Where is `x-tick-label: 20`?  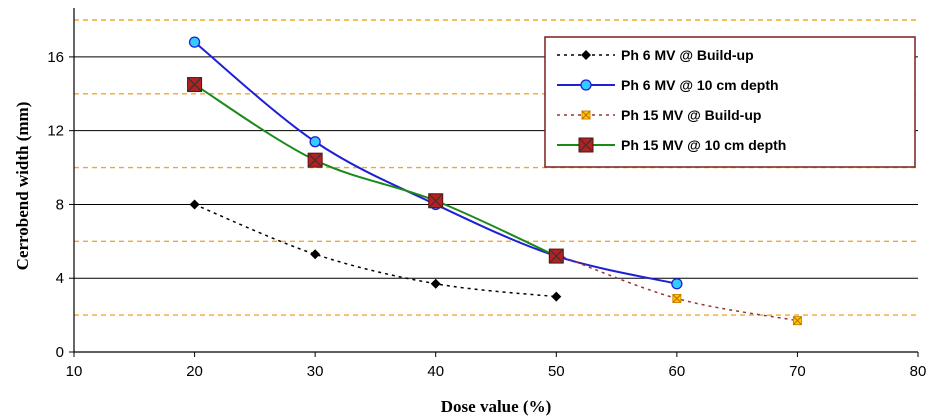
x-tick-label: 20 is located at coordinates (194, 371).